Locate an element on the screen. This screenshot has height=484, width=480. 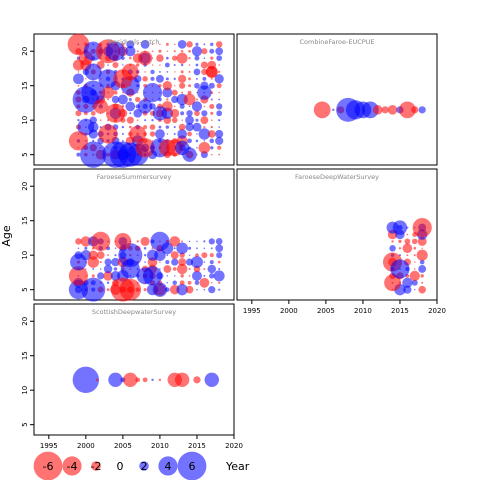
panel-frame is located at coordinates (337, 234).